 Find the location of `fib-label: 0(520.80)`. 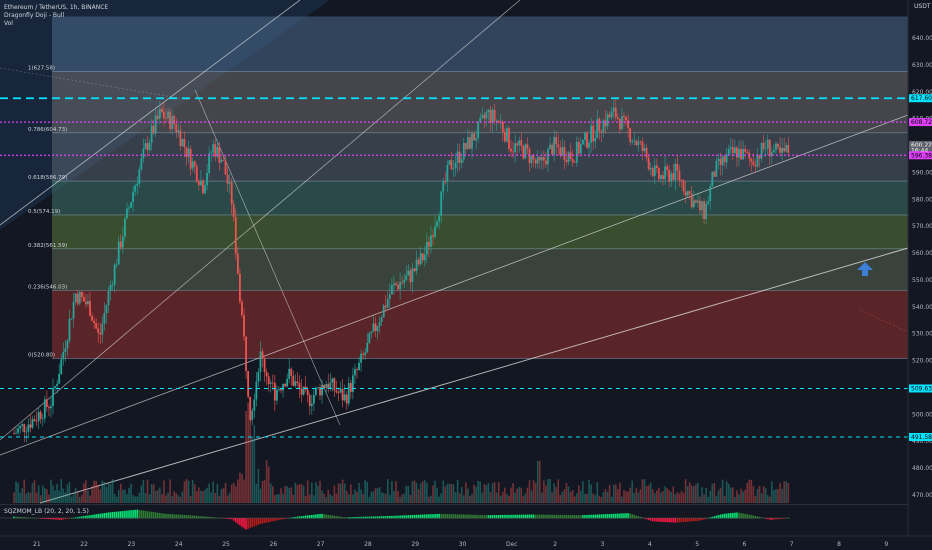

fib-label: 0(520.80) is located at coordinates (41, 355).